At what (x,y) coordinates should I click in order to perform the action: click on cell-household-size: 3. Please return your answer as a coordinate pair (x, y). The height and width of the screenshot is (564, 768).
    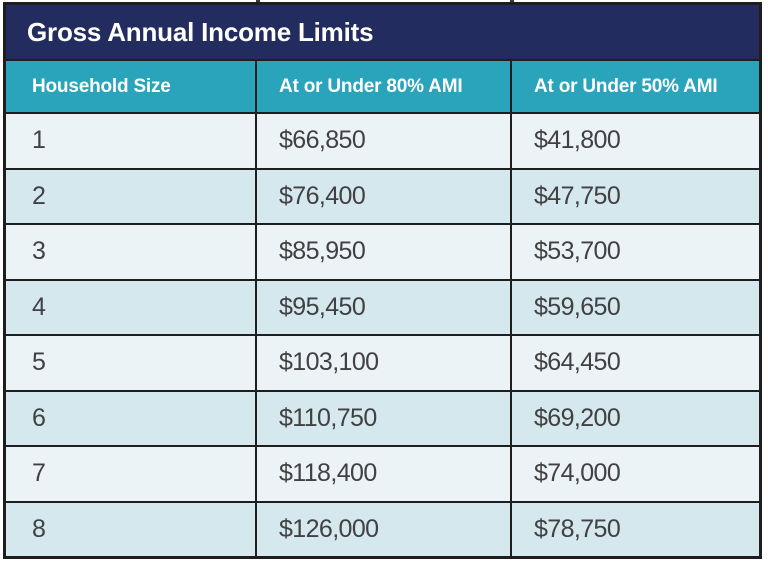
    Looking at the image, I should click on (131, 252).